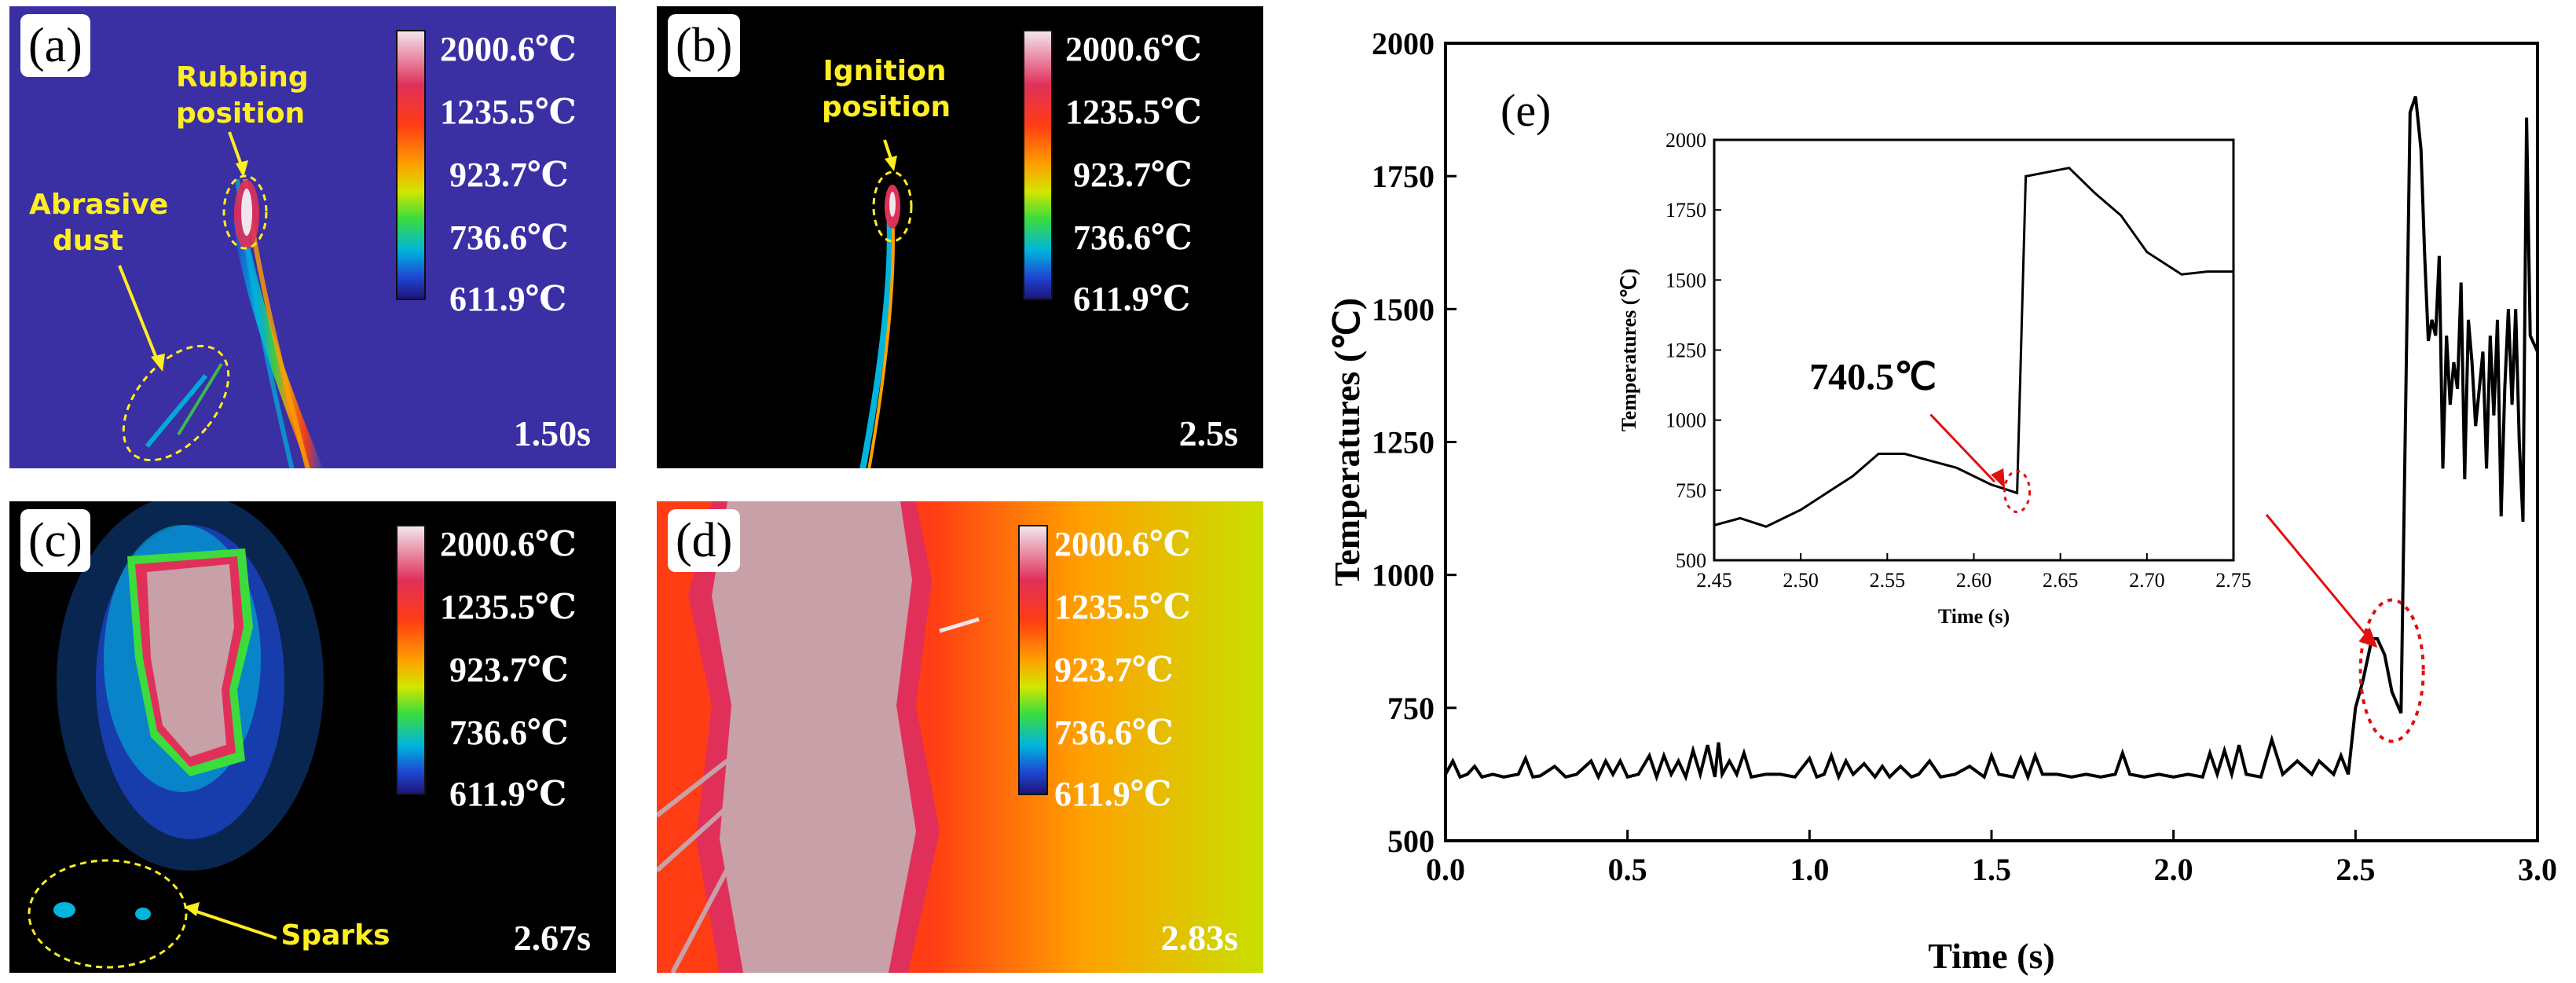 The height and width of the screenshot is (983, 2576). I want to click on annotation-sparks: Sparks, so click(335, 936).